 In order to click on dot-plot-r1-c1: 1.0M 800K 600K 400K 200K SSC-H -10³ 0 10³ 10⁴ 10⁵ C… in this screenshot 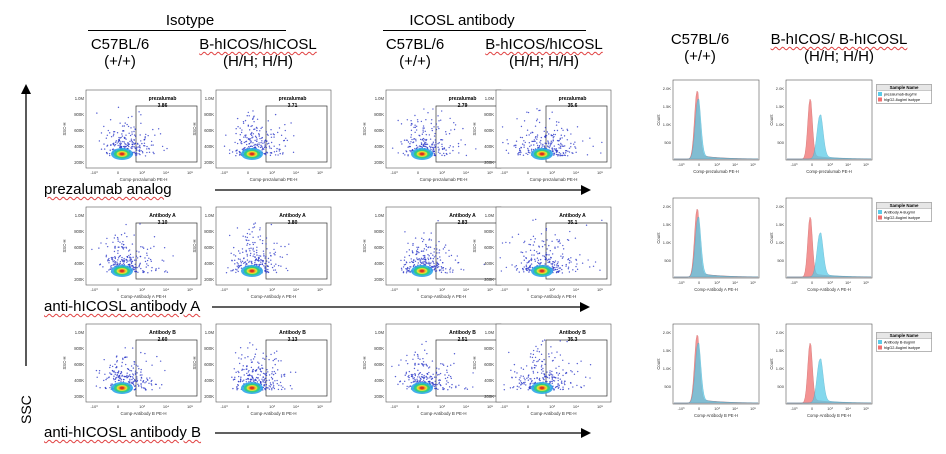, I will do `click(132, 135)`.